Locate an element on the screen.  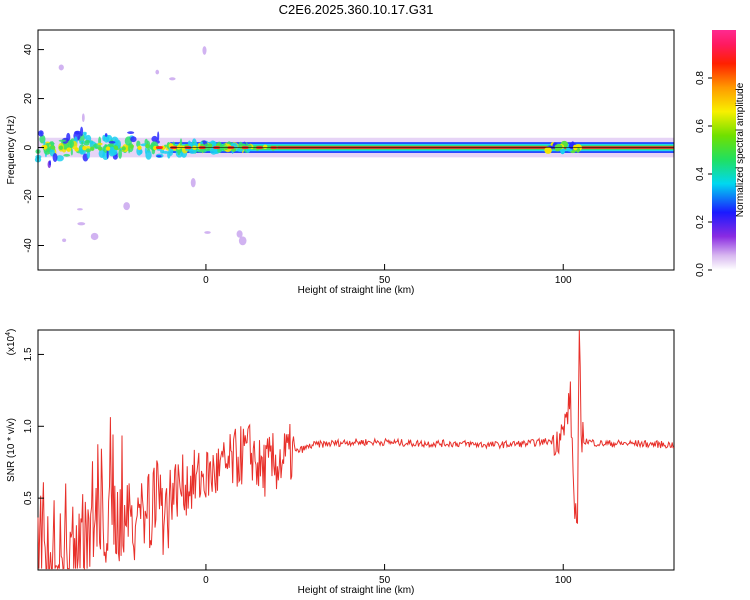
colorbar-label: Normalized spectral amplitude is located at coordinates (740, 149).